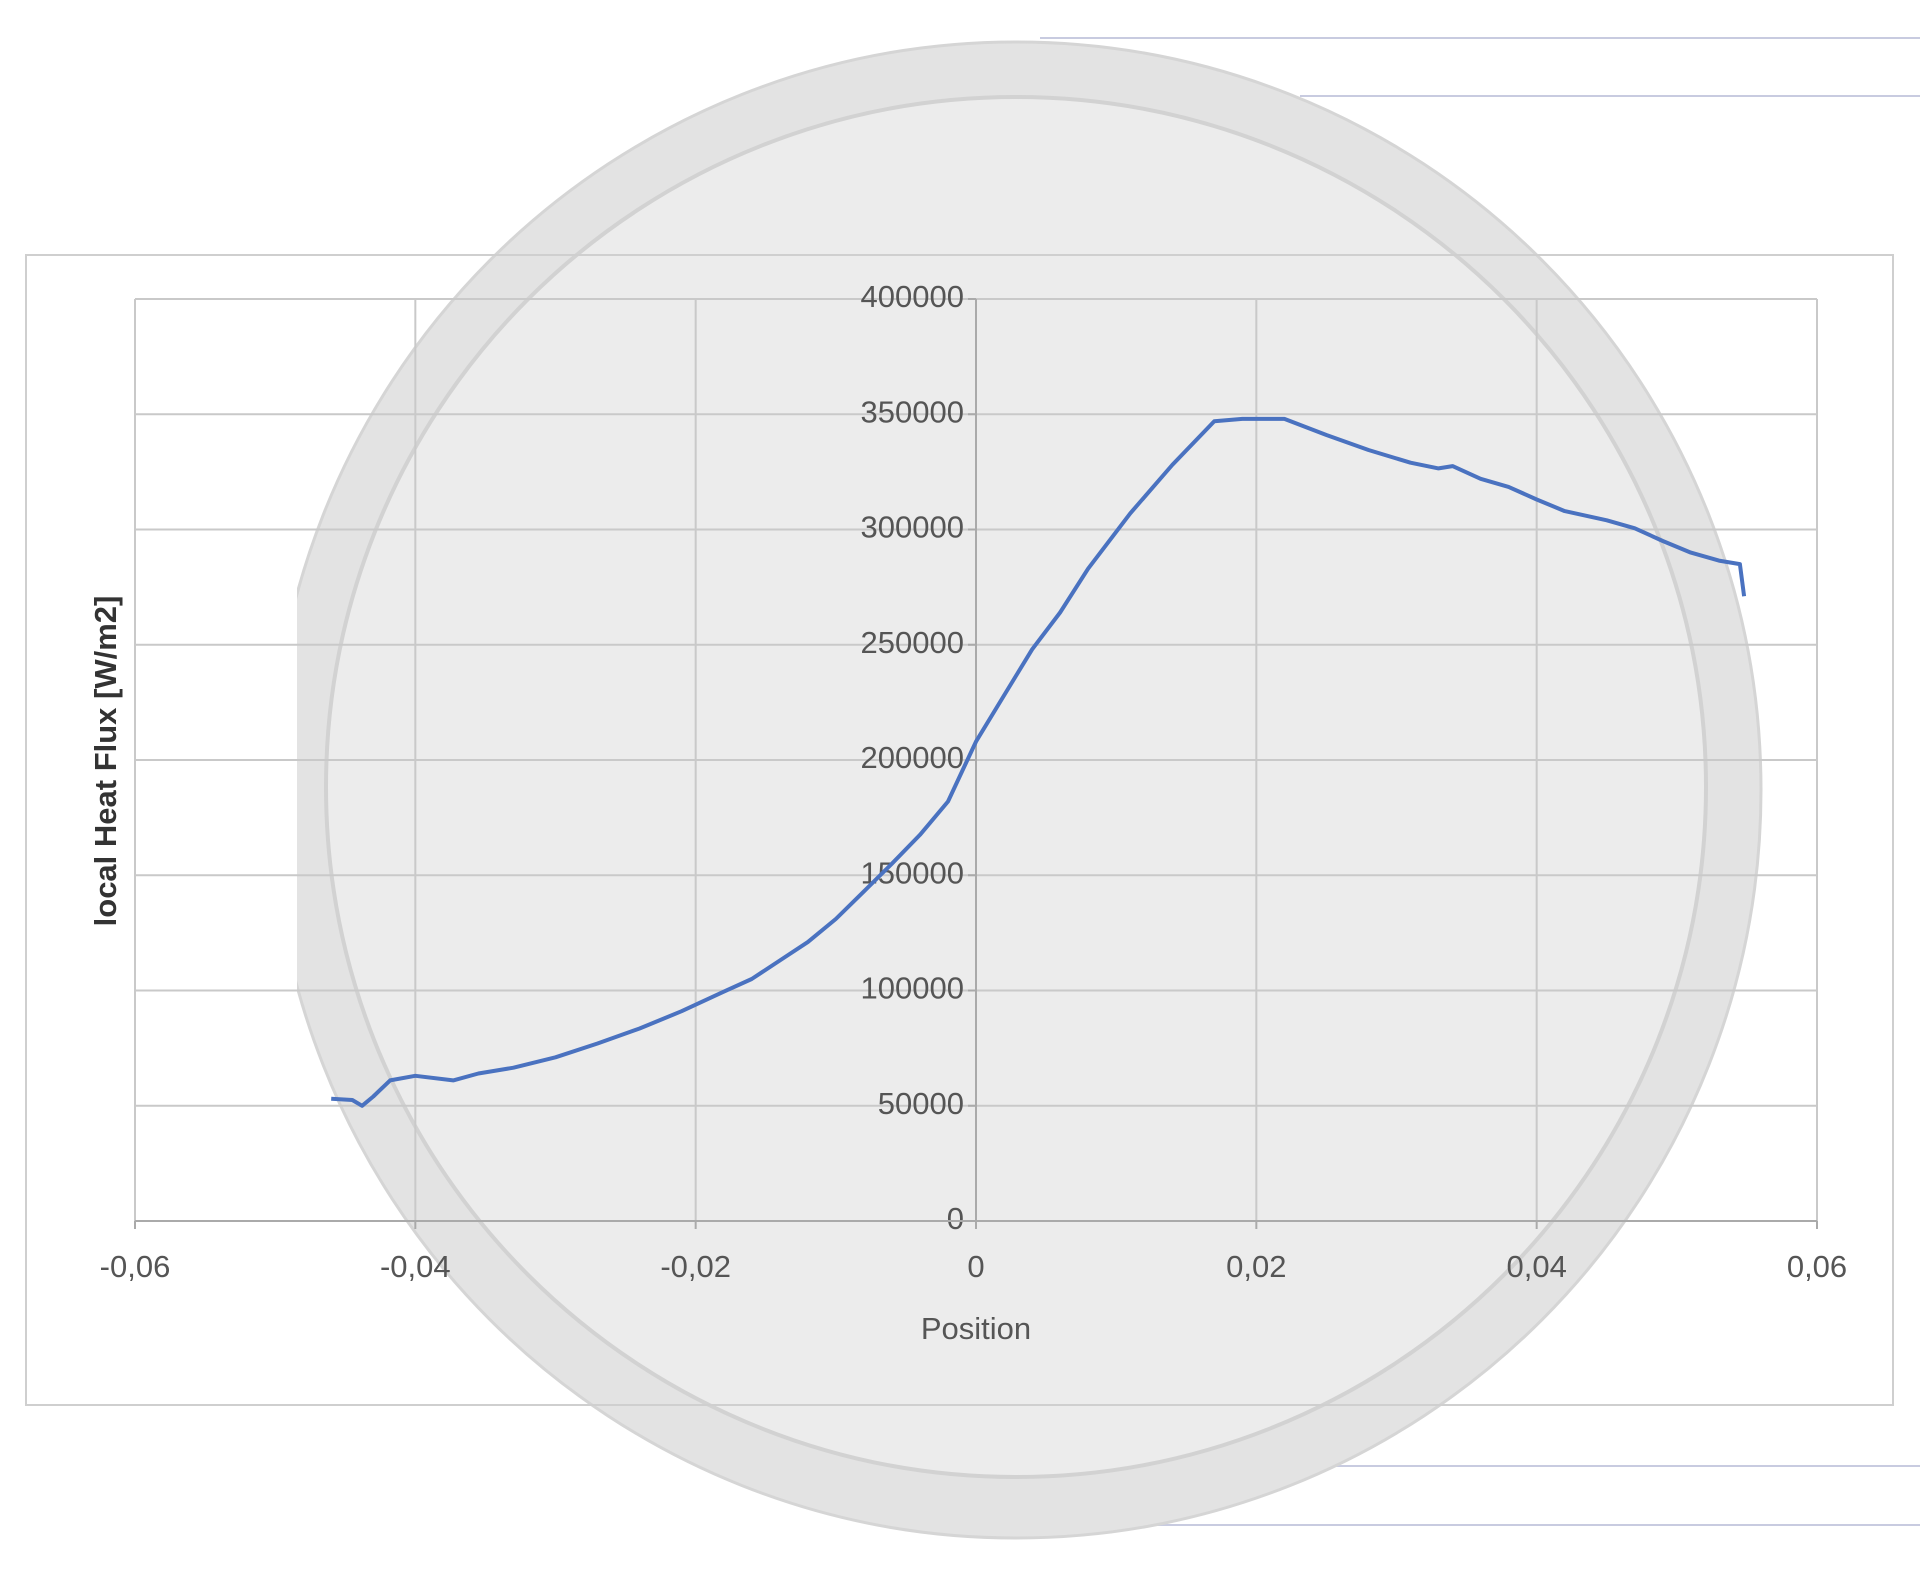 The width and height of the screenshot is (1920, 1570). I want to click on y-tick-label: 0, so click(955, 1218).